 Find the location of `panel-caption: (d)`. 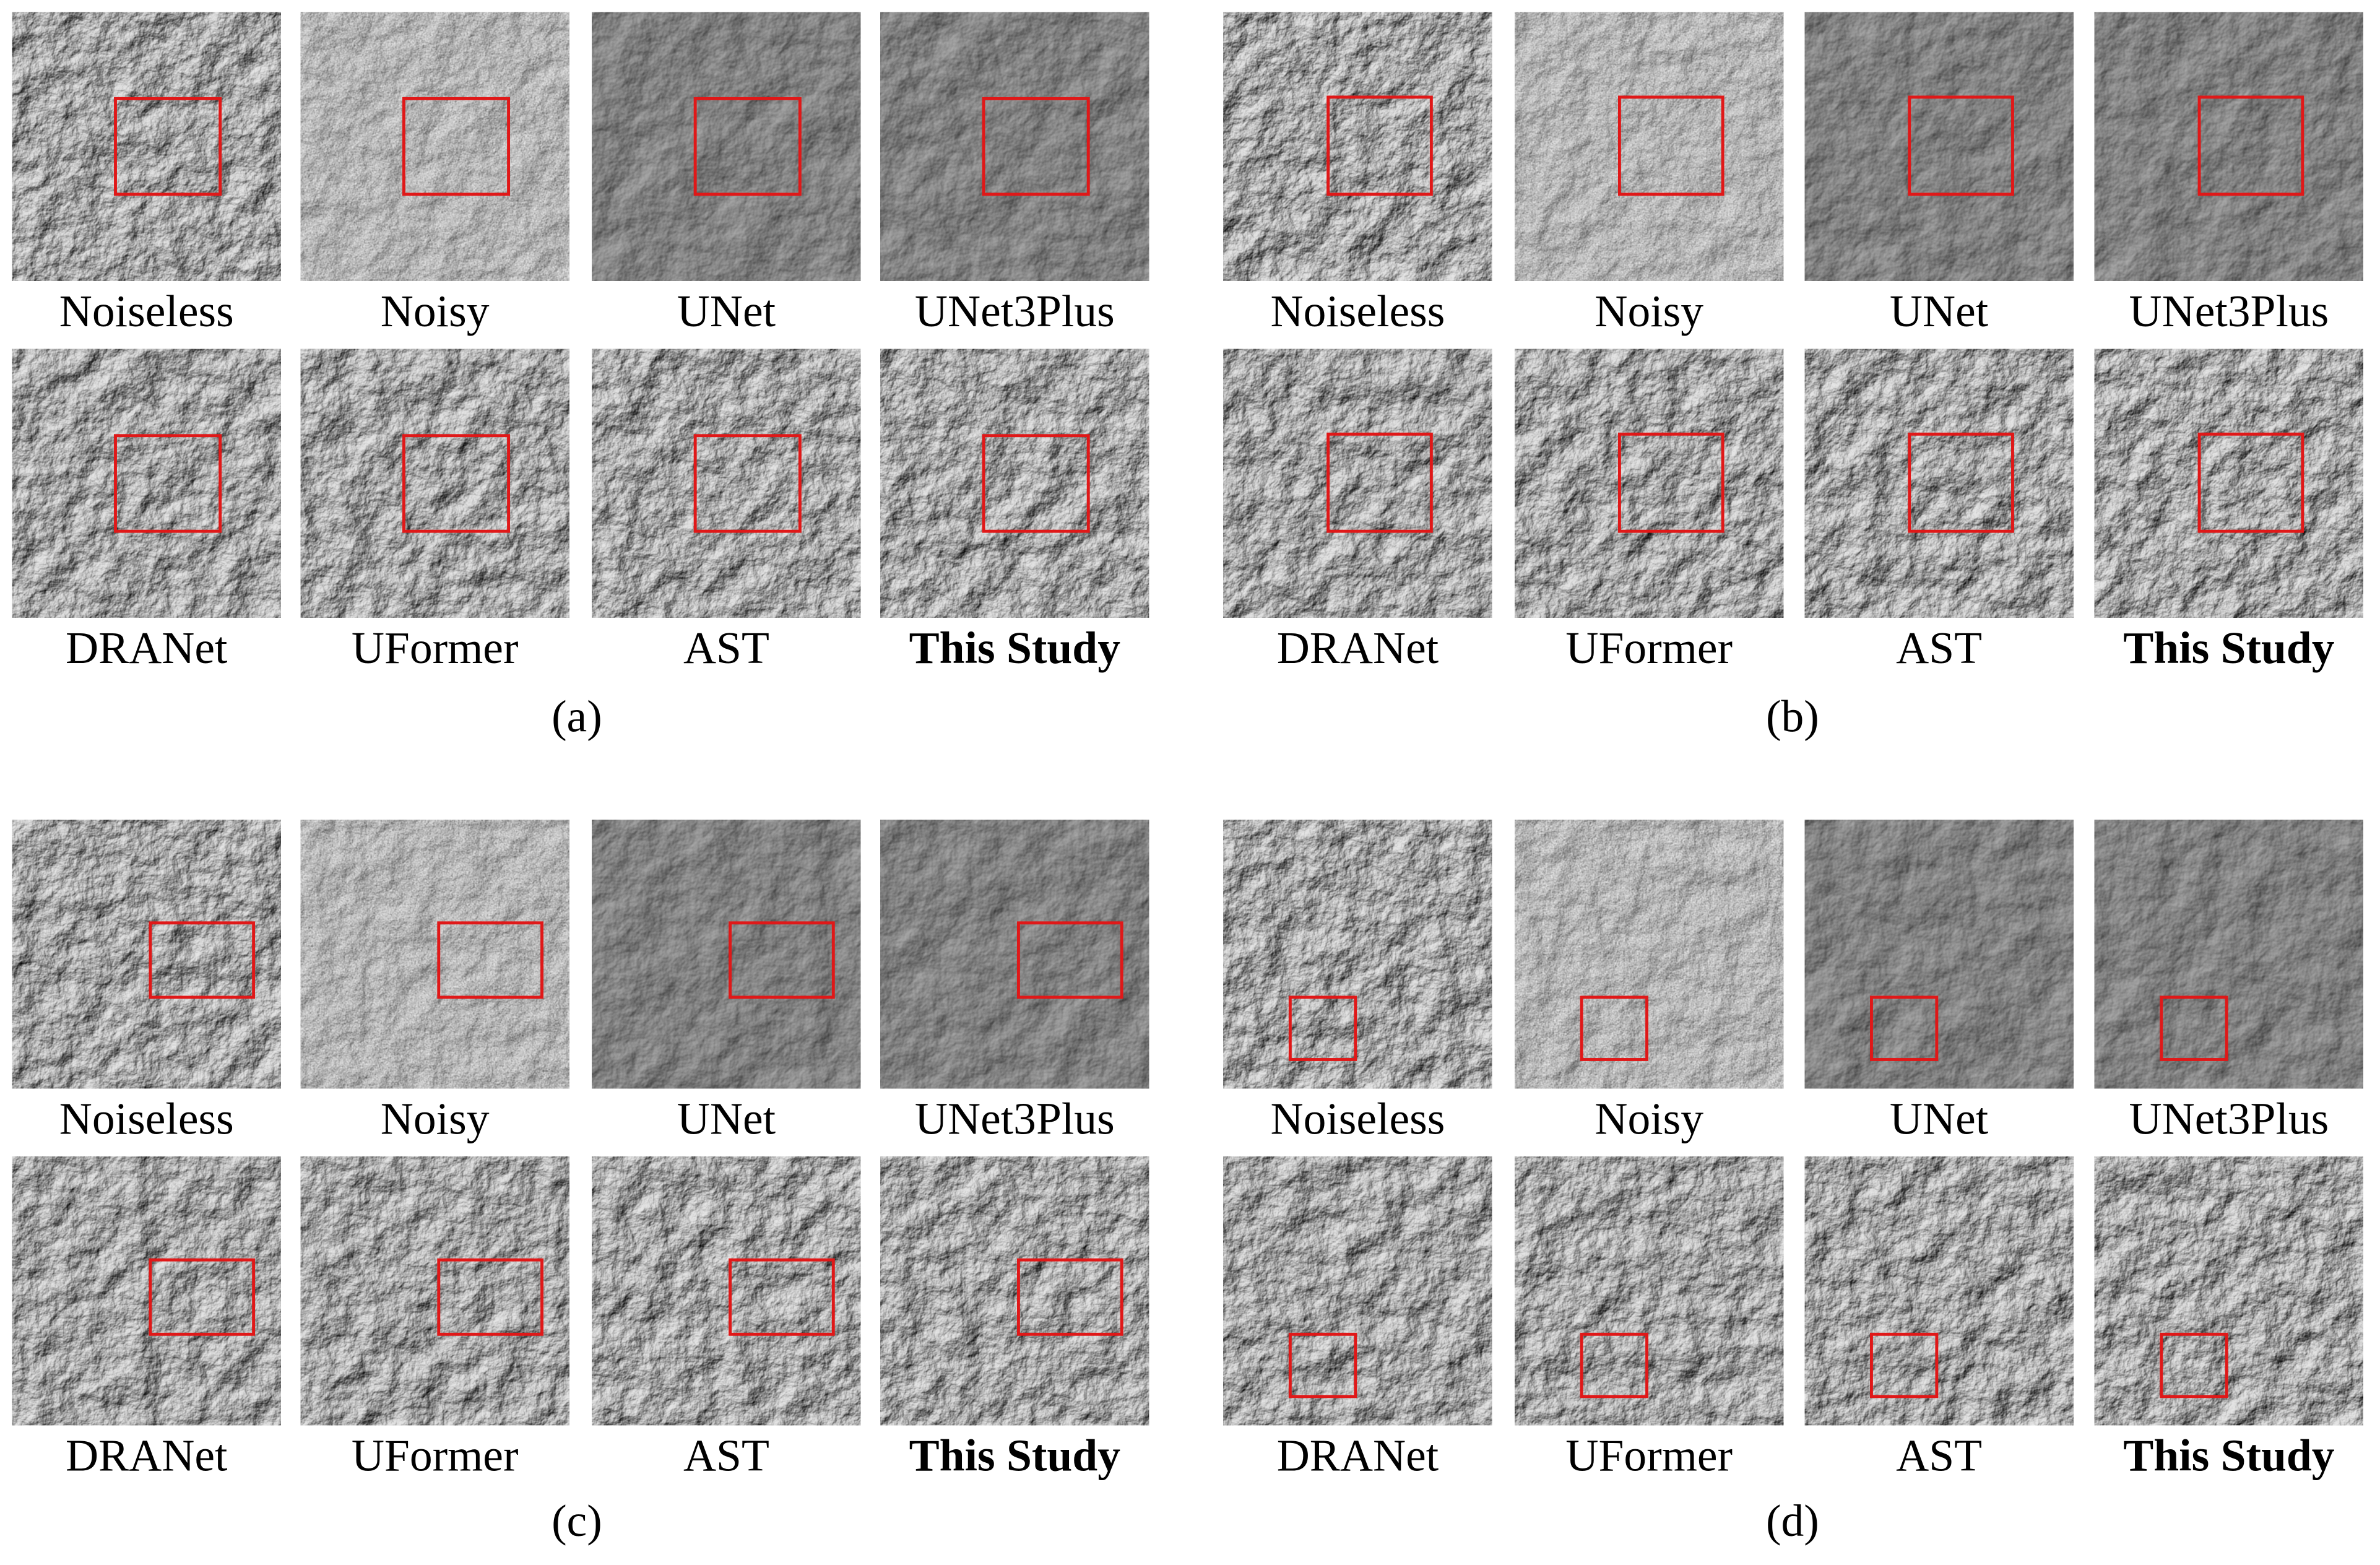

panel-caption: (d) is located at coordinates (1793, 1520).